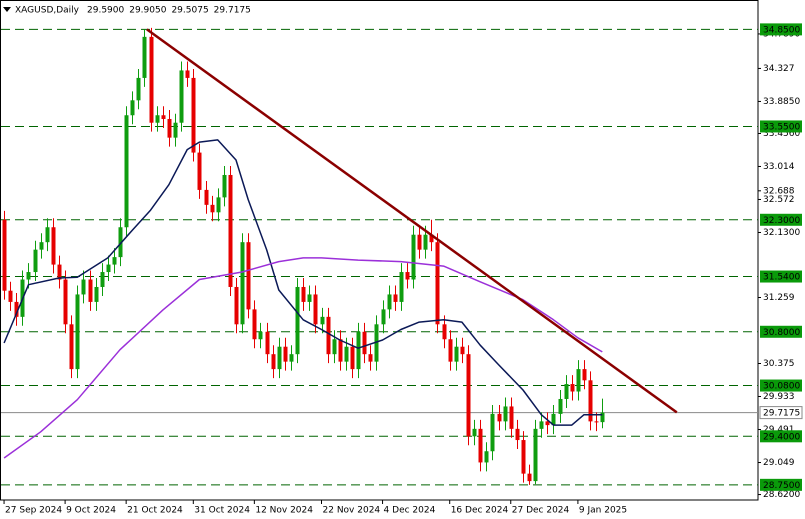 The image size is (805, 519). What do you see at coordinates (603, 511) in the screenshot?
I see `x-tick-label: 9 Jan 2025` at bounding box center [603, 511].